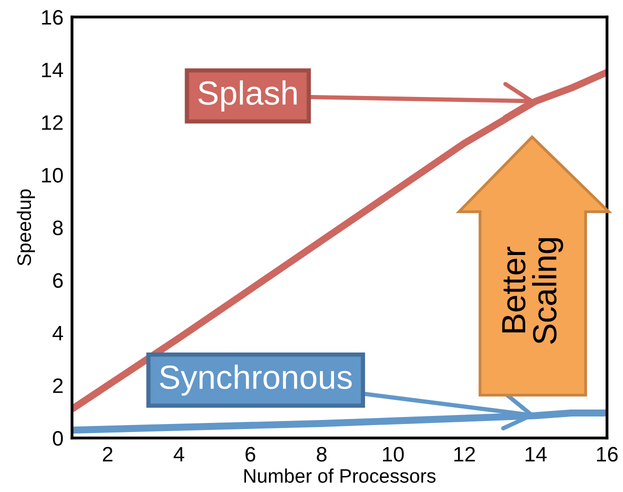 The width and height of the screenshot is (623, 492). Describe the element at coordinates (179, 454) in the screenshot. I see `x-tick-label: 4` at that location.